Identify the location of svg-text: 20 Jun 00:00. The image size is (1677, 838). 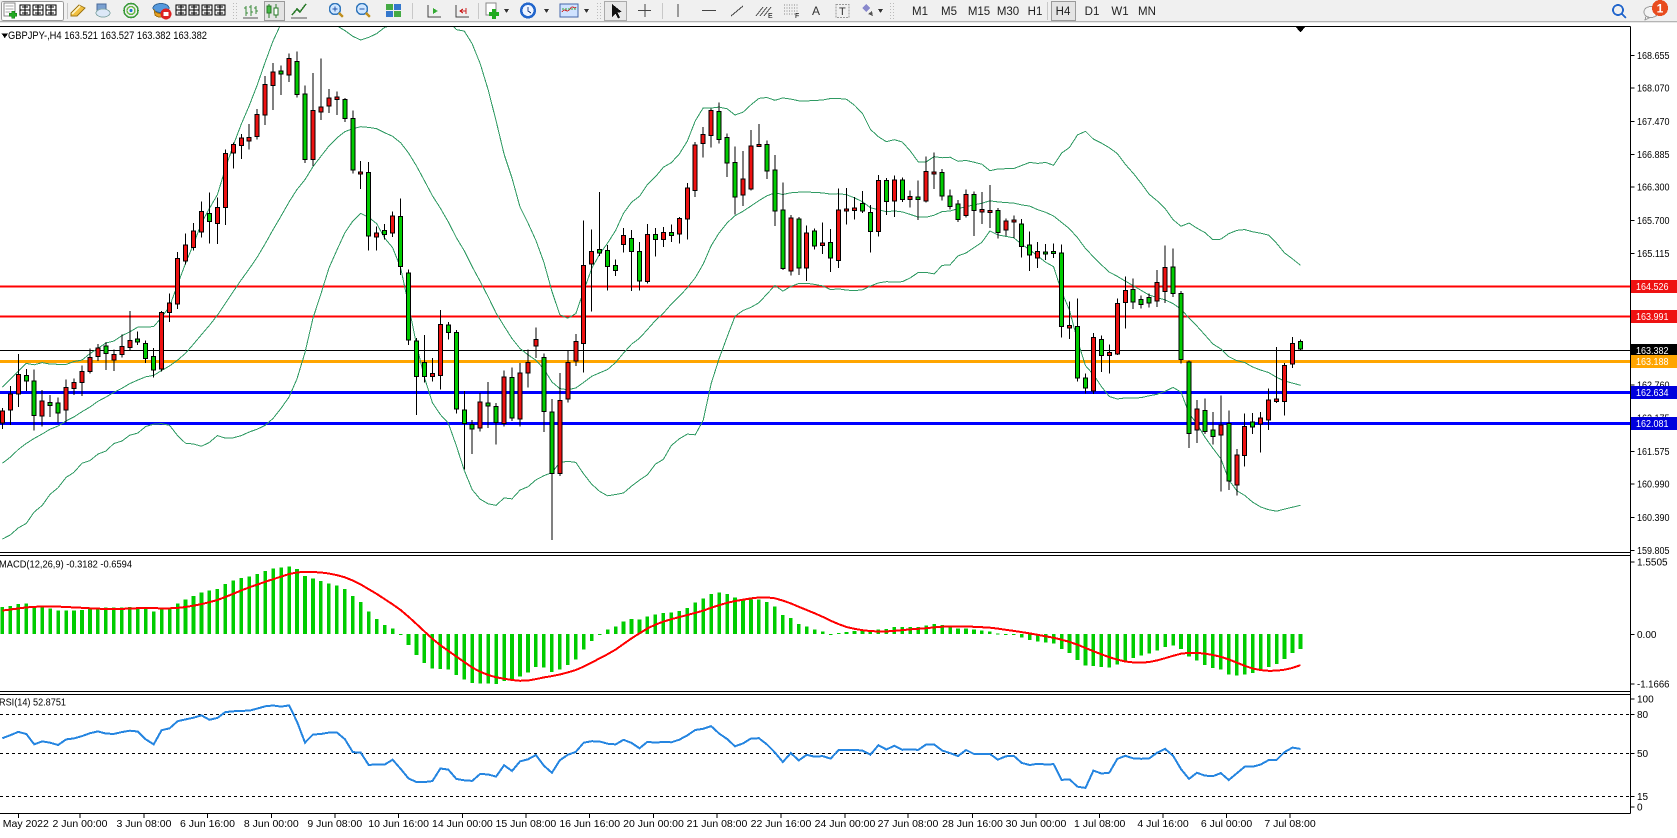
(653, 824).